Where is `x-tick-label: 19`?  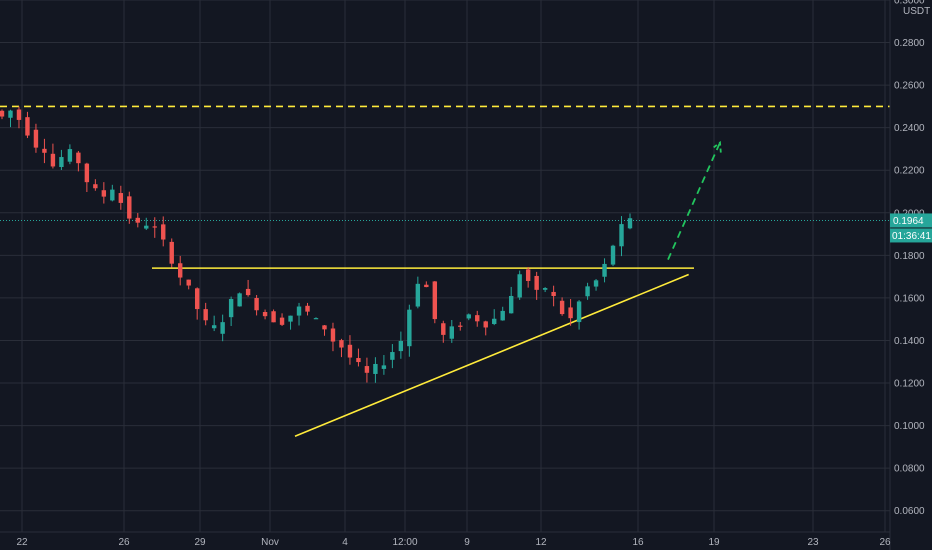 x-tick-label: 19 is located at coordinates (714, 542).